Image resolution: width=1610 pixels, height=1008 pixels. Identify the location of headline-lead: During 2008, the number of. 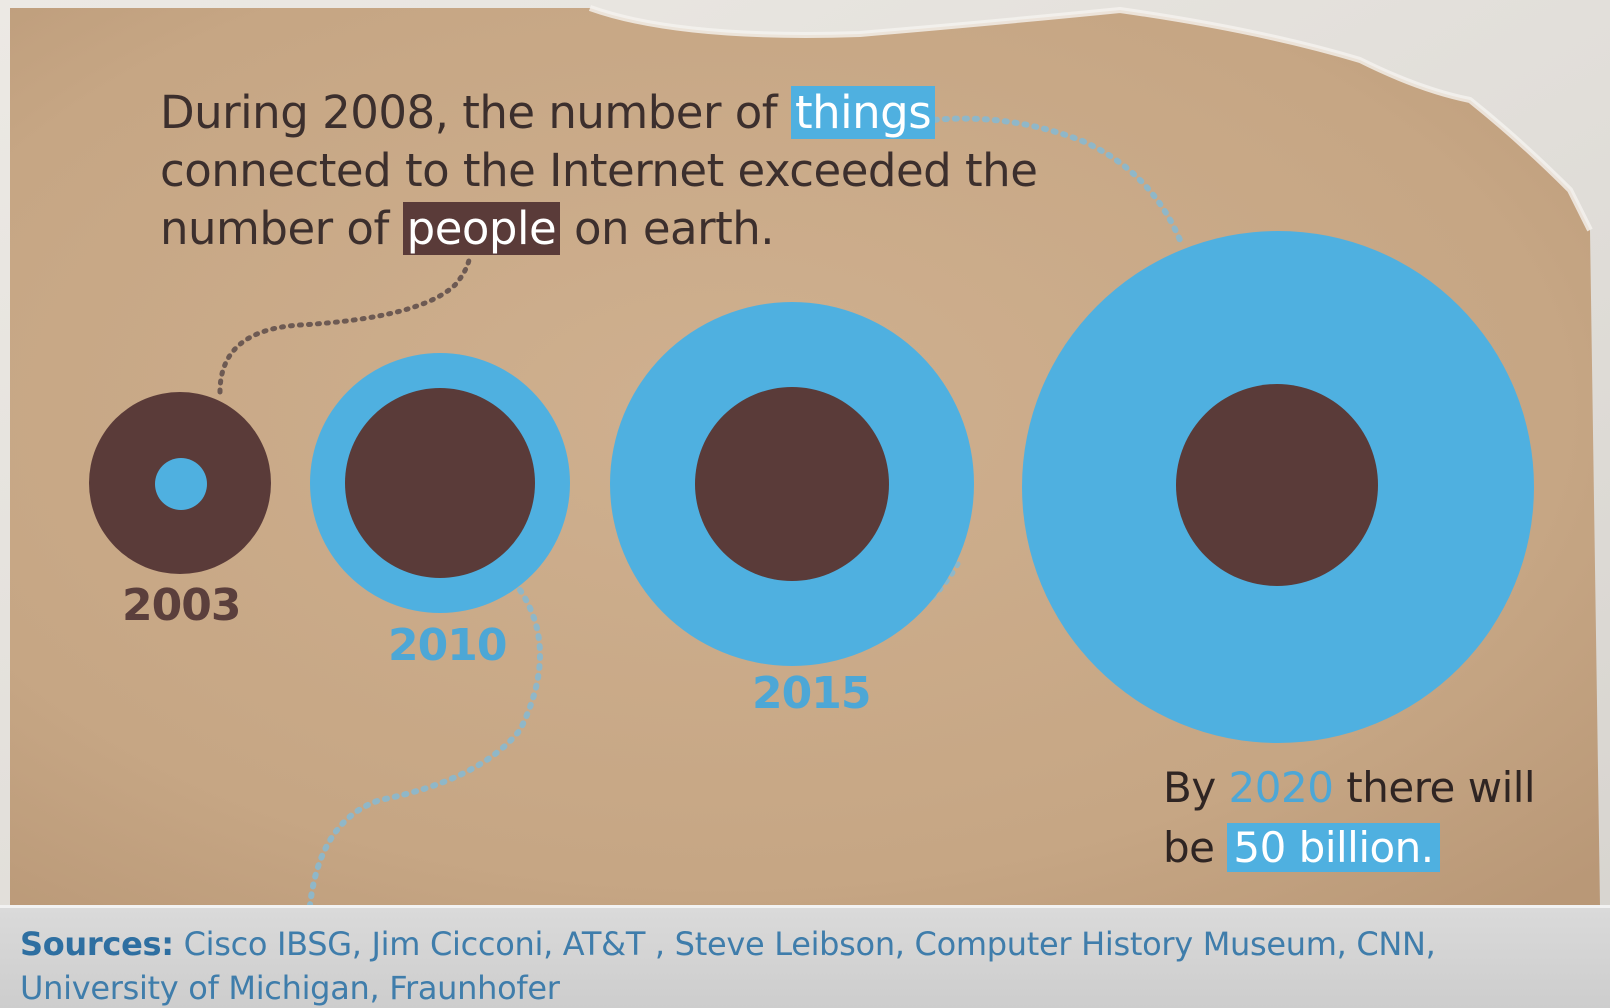
(475, 112).